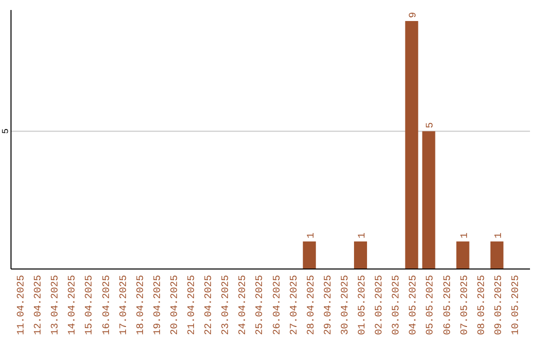 Image resolution: width=540 pixels, height=340 pixels. I want to click on x-tick-label: 21.04.2025, so click(192, 305).